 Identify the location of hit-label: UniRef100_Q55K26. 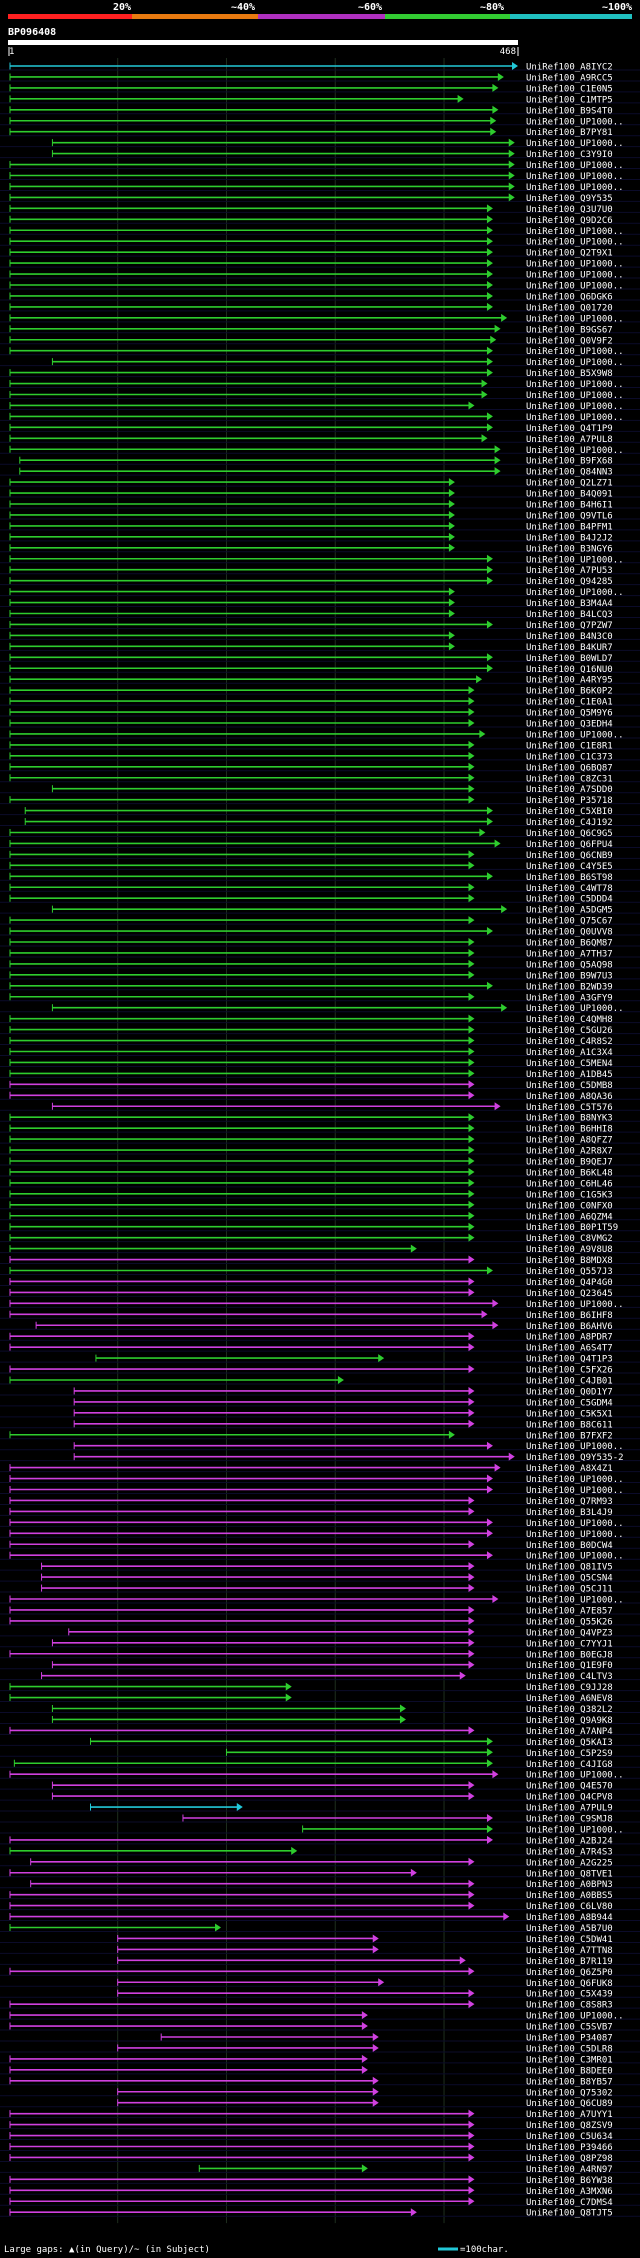
(569, 1622).